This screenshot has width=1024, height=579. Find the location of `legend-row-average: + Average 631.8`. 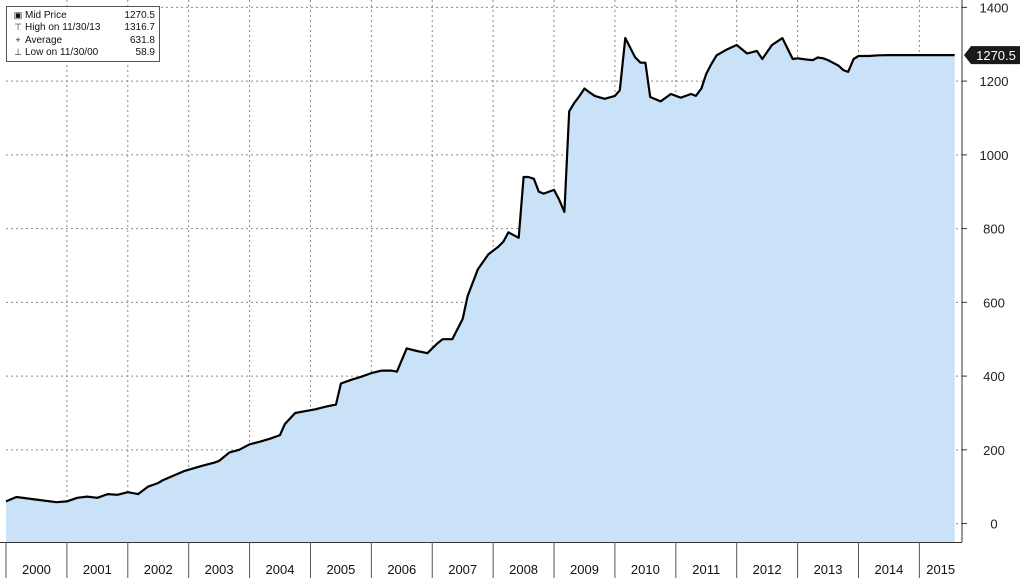

legend-row-average: + Average 631.8 is located at coordinates (83, 40).